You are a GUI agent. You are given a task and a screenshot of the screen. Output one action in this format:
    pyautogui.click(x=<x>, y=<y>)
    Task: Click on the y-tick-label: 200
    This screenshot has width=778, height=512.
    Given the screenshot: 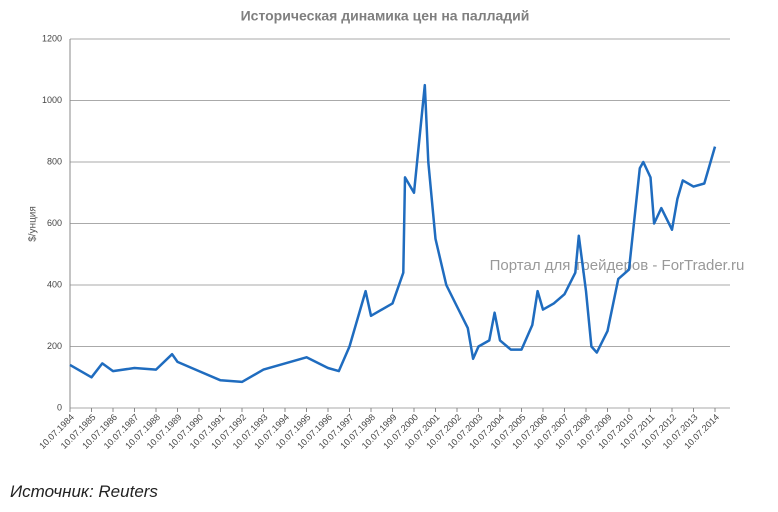 What is the action you would take?
    pyautogui.click(x=54, y=346)
    